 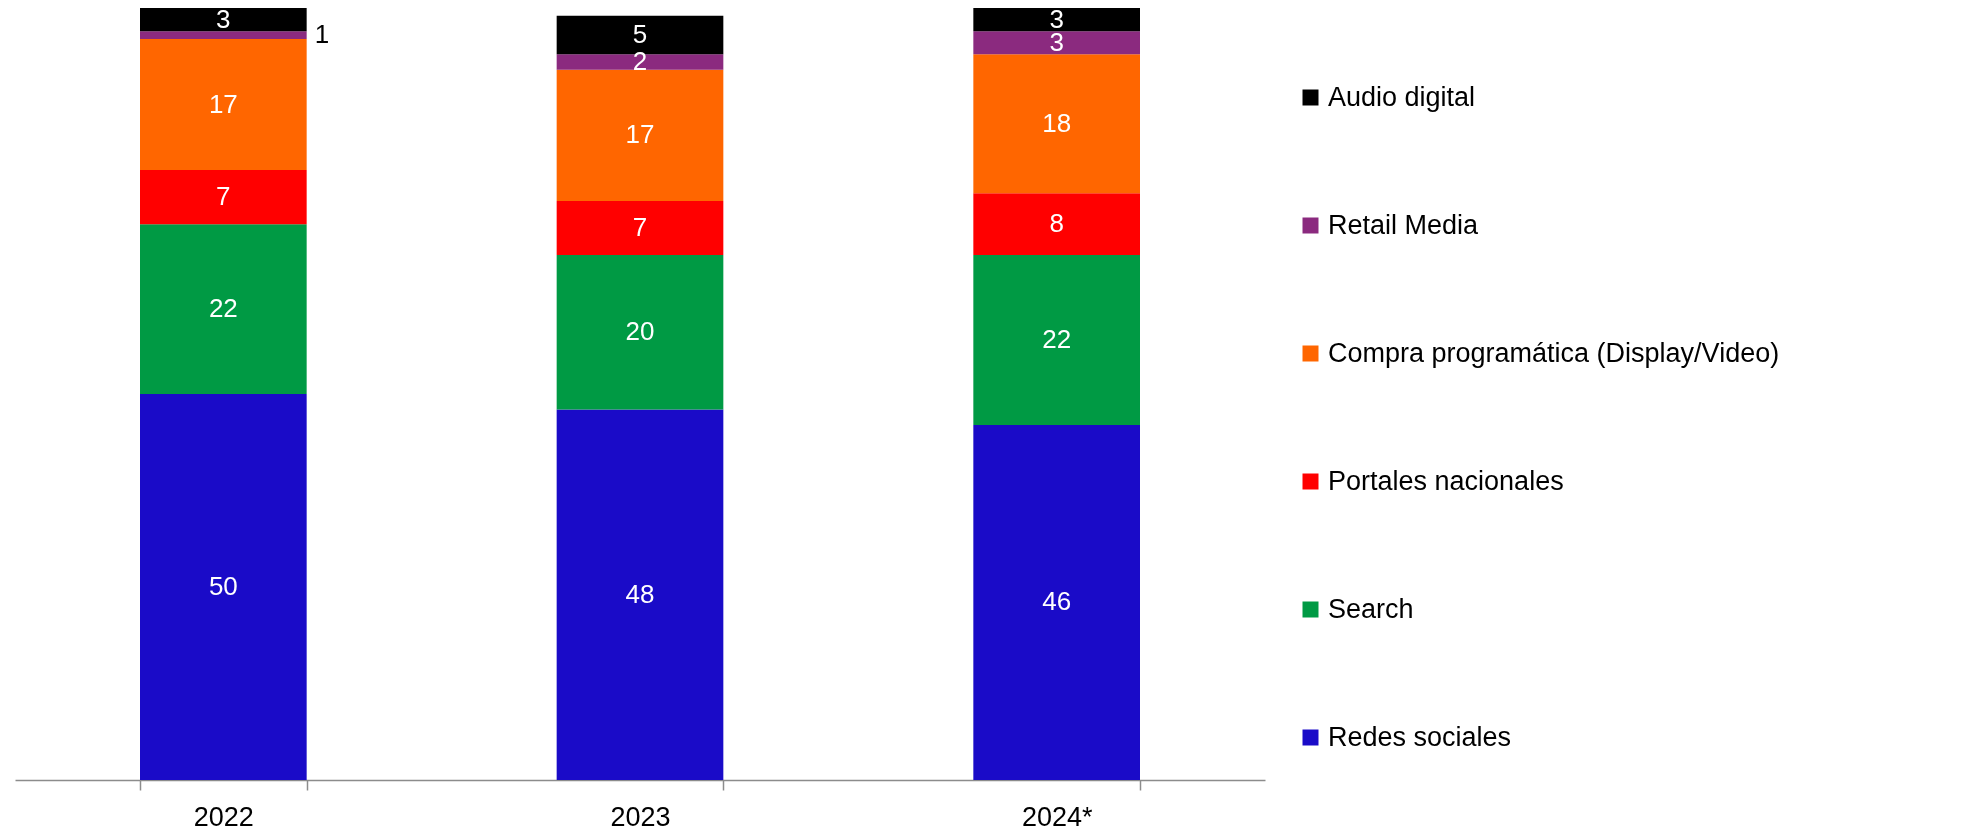 I want to click on legend-label: Retail Media, so click(x=1404, y=224).